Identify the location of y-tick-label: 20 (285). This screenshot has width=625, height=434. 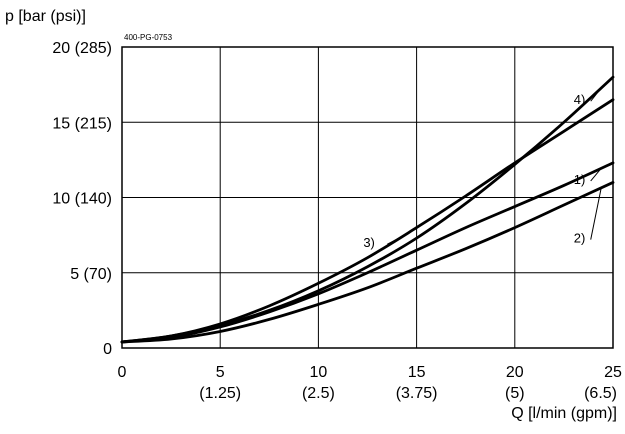
(82, 48).